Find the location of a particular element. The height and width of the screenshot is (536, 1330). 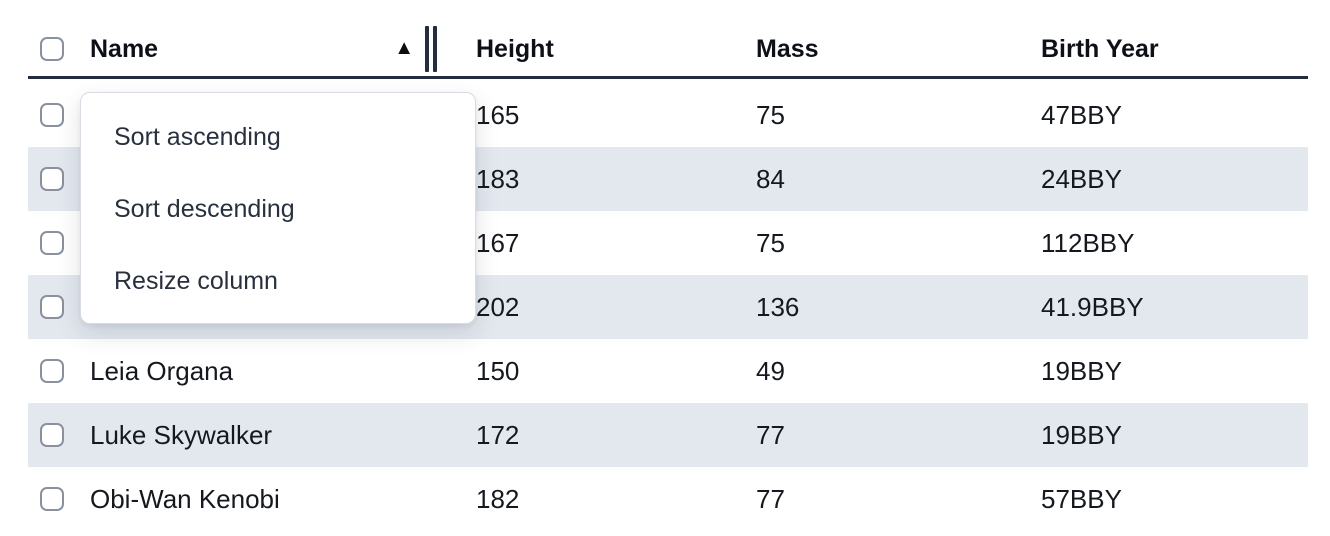

cell-name: Leia Organa is located at coordinates (162, 370).